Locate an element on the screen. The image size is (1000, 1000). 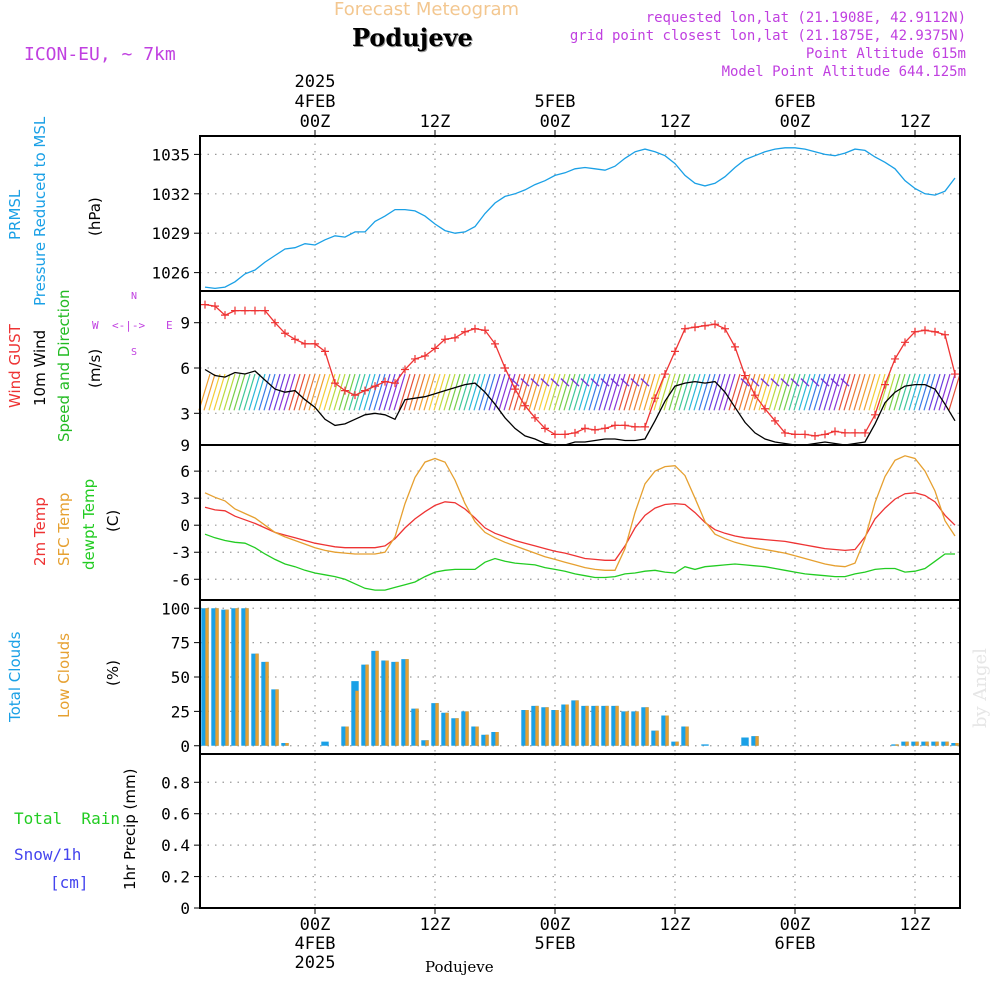
clouds-y-tick-label: 100 is located at coordinates (175, 608).